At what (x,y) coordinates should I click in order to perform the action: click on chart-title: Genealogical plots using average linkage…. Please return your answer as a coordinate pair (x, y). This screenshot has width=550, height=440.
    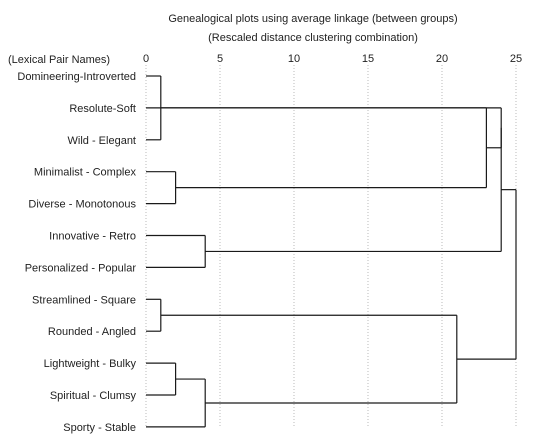
    Looking at the image, I should click on (312, 19).